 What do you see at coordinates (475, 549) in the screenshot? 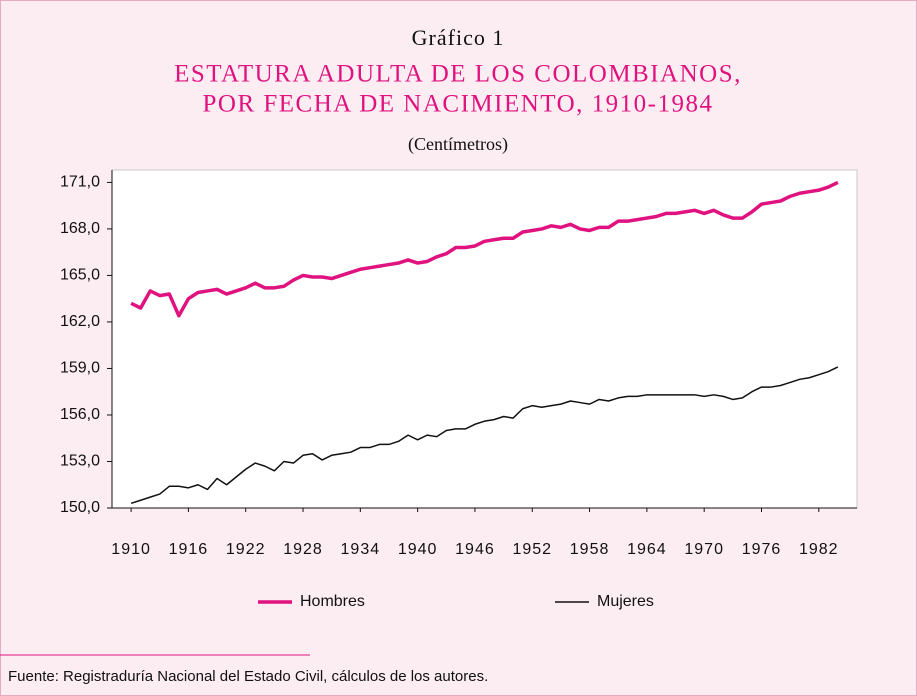
I see `x-tick-label: 1946` at bounding box center [475, 549].